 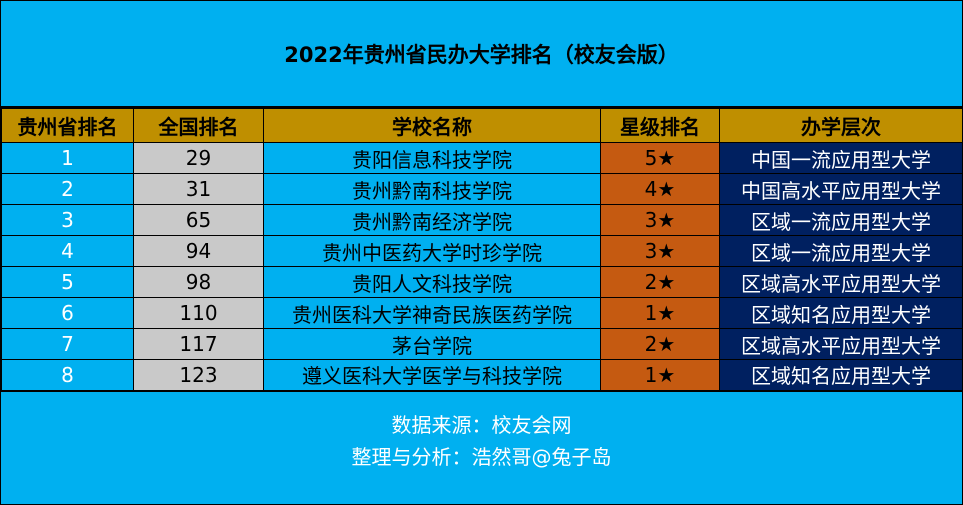 I want to click on province-rank: 4, so click(x=67, y=251).